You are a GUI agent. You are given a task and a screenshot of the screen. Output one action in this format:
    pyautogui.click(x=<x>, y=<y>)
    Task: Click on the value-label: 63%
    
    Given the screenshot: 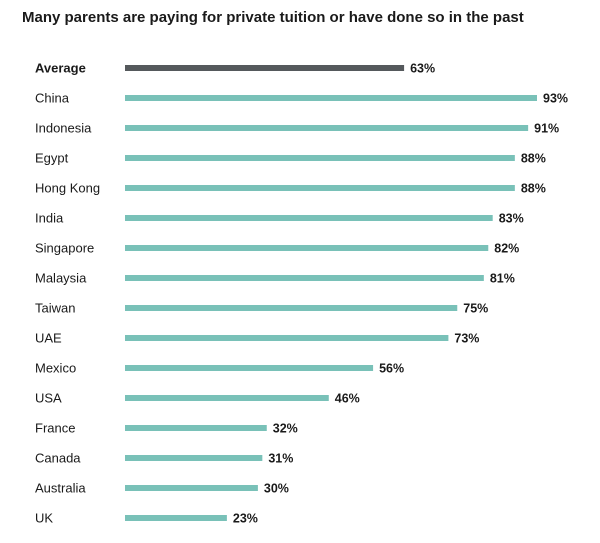 What is the action you would take?
    pyautogui.click(x=422, y=69)
    